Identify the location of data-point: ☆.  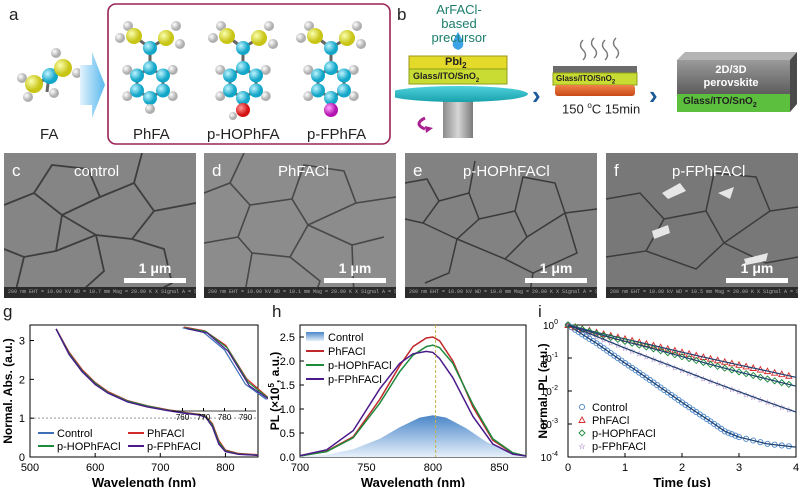
(581, 446).